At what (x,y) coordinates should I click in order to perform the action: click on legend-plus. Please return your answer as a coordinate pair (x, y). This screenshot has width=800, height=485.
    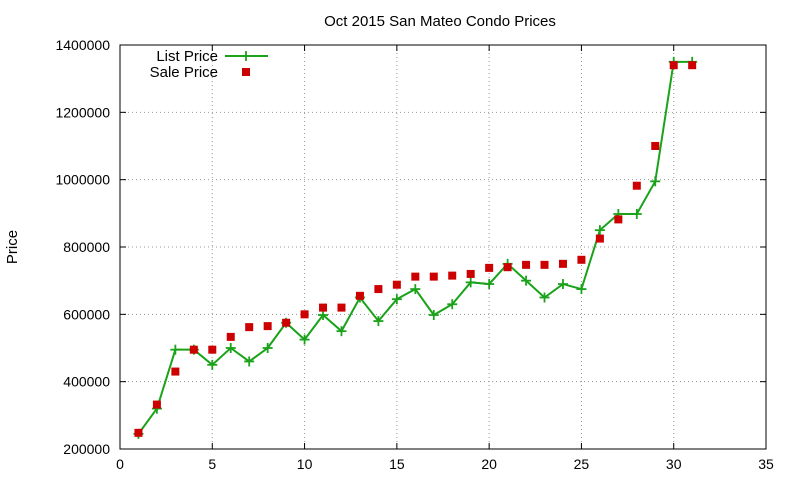
    Looking at the image, I should click on (246, 56).